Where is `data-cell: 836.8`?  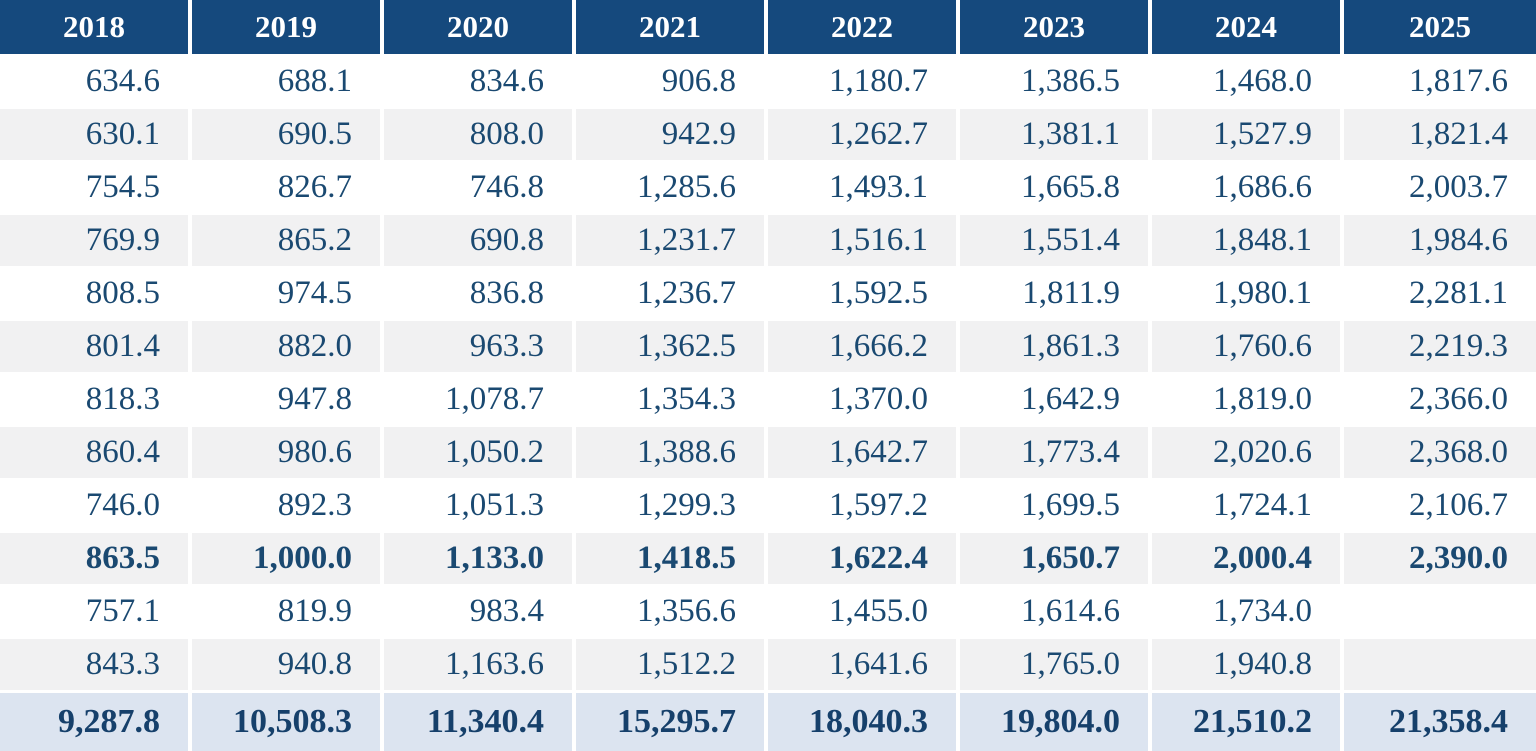 data-cell: 836.8 is located at coordinates (480, 292).